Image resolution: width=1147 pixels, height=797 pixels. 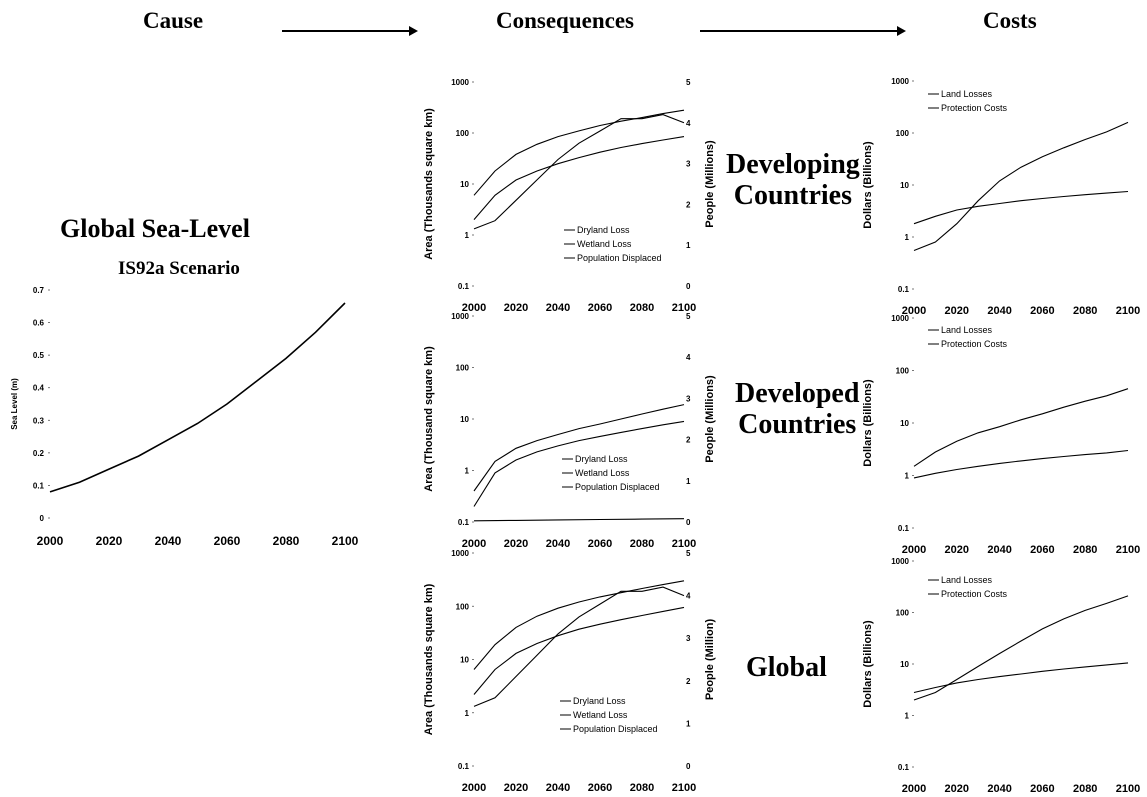 I want to click on y-tick-label: 0, so click(x=42, y=518).